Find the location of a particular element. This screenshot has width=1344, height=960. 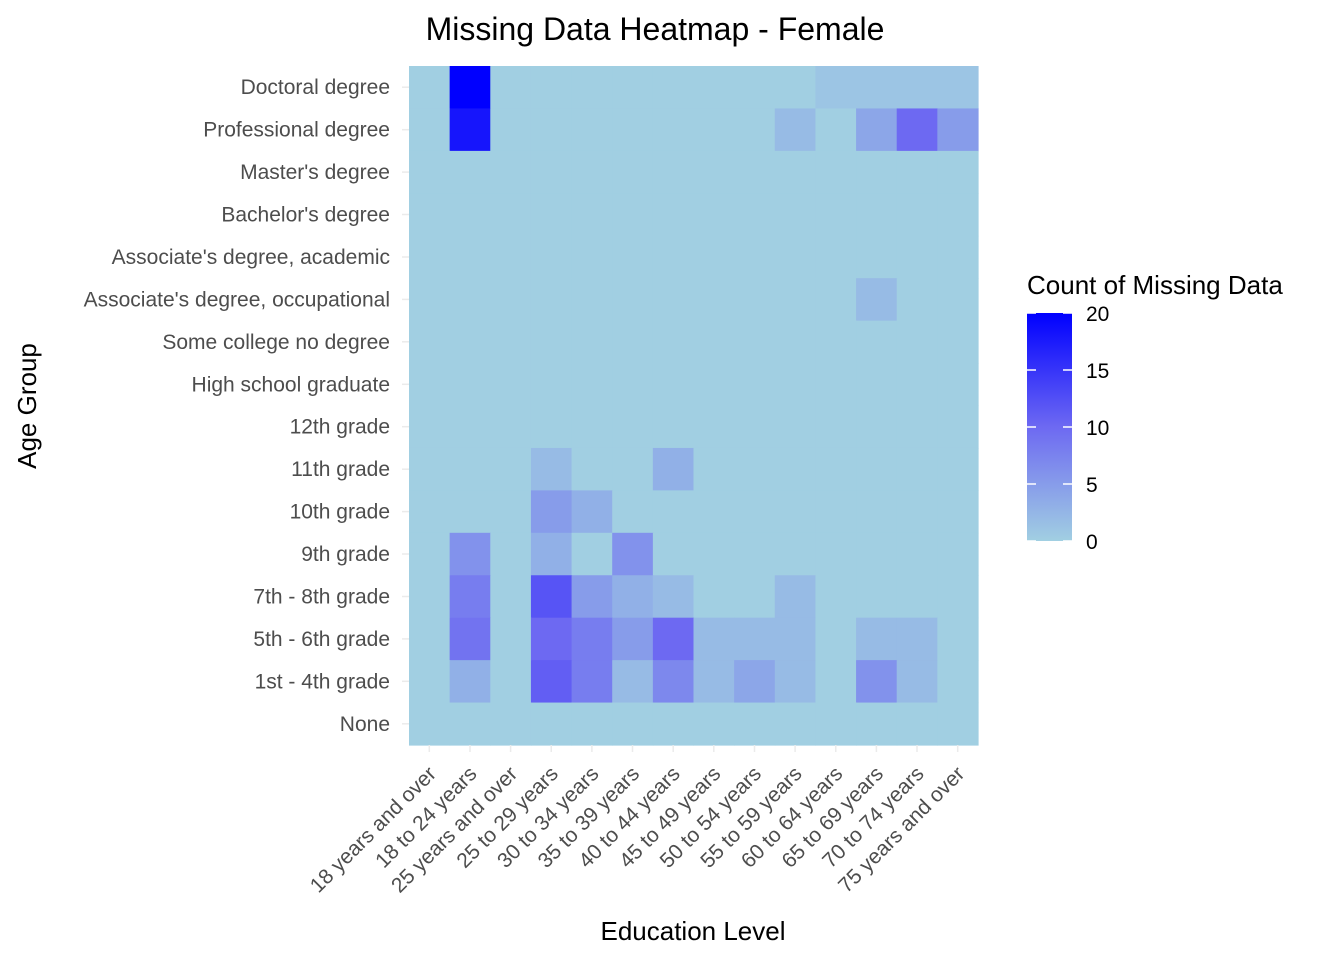

y-tick-label: 1st - 4th grade is located at coordinates (322, 681).